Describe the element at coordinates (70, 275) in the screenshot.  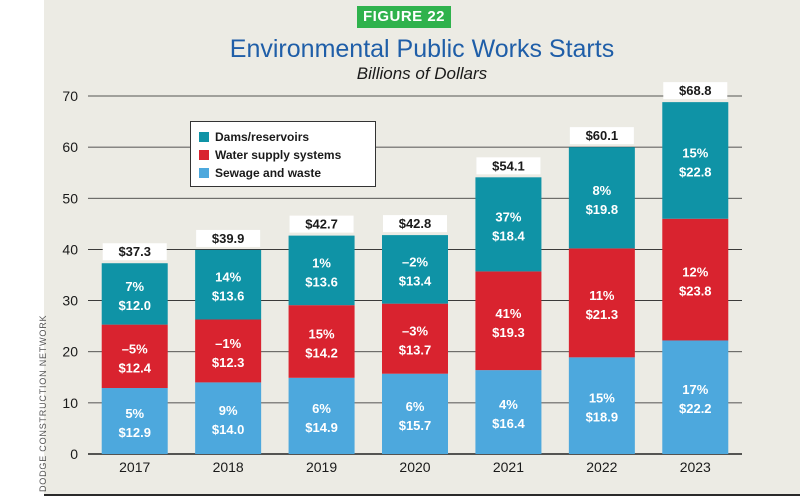
I see `y-axis-ticks: 0 10 20 30 40 50 60 70` at that location.